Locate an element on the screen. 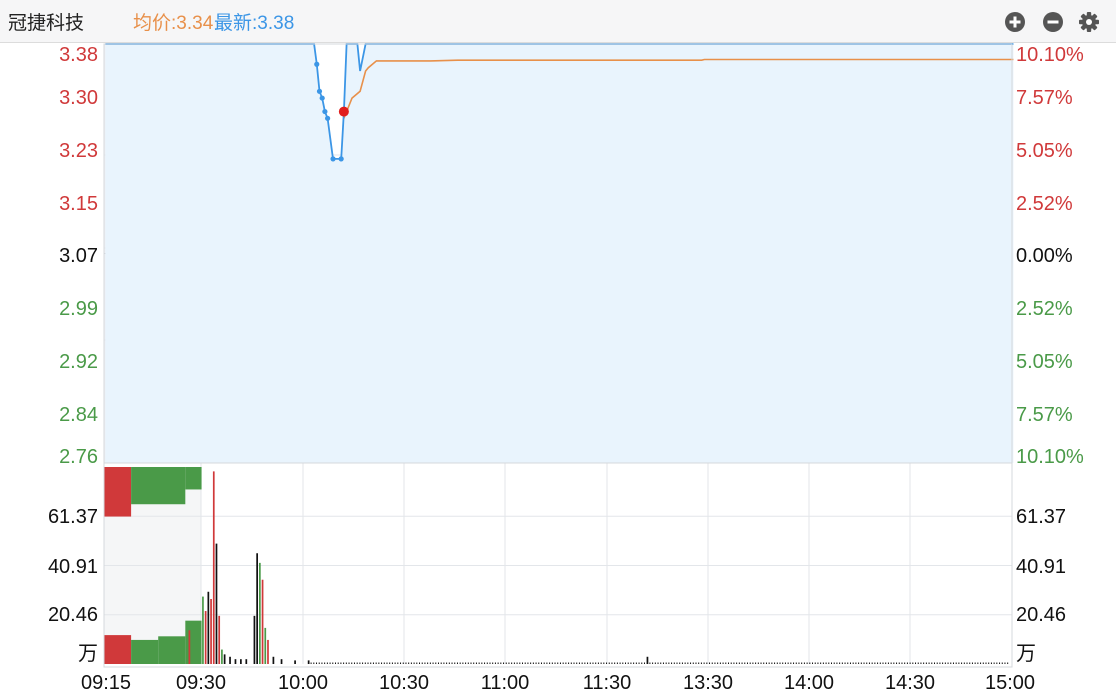 The width and height of the screenshot is (1116, 700). percent-tick-label: 2.52% is located at coordinates (1044, 309).